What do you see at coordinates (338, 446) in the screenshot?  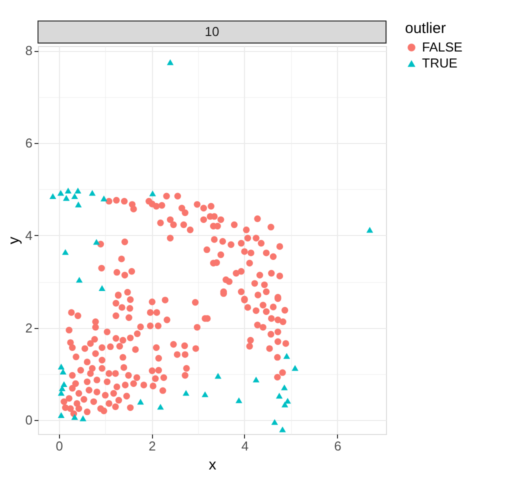 I see `x-tick-label: 6` at bounding box center [338, 446].